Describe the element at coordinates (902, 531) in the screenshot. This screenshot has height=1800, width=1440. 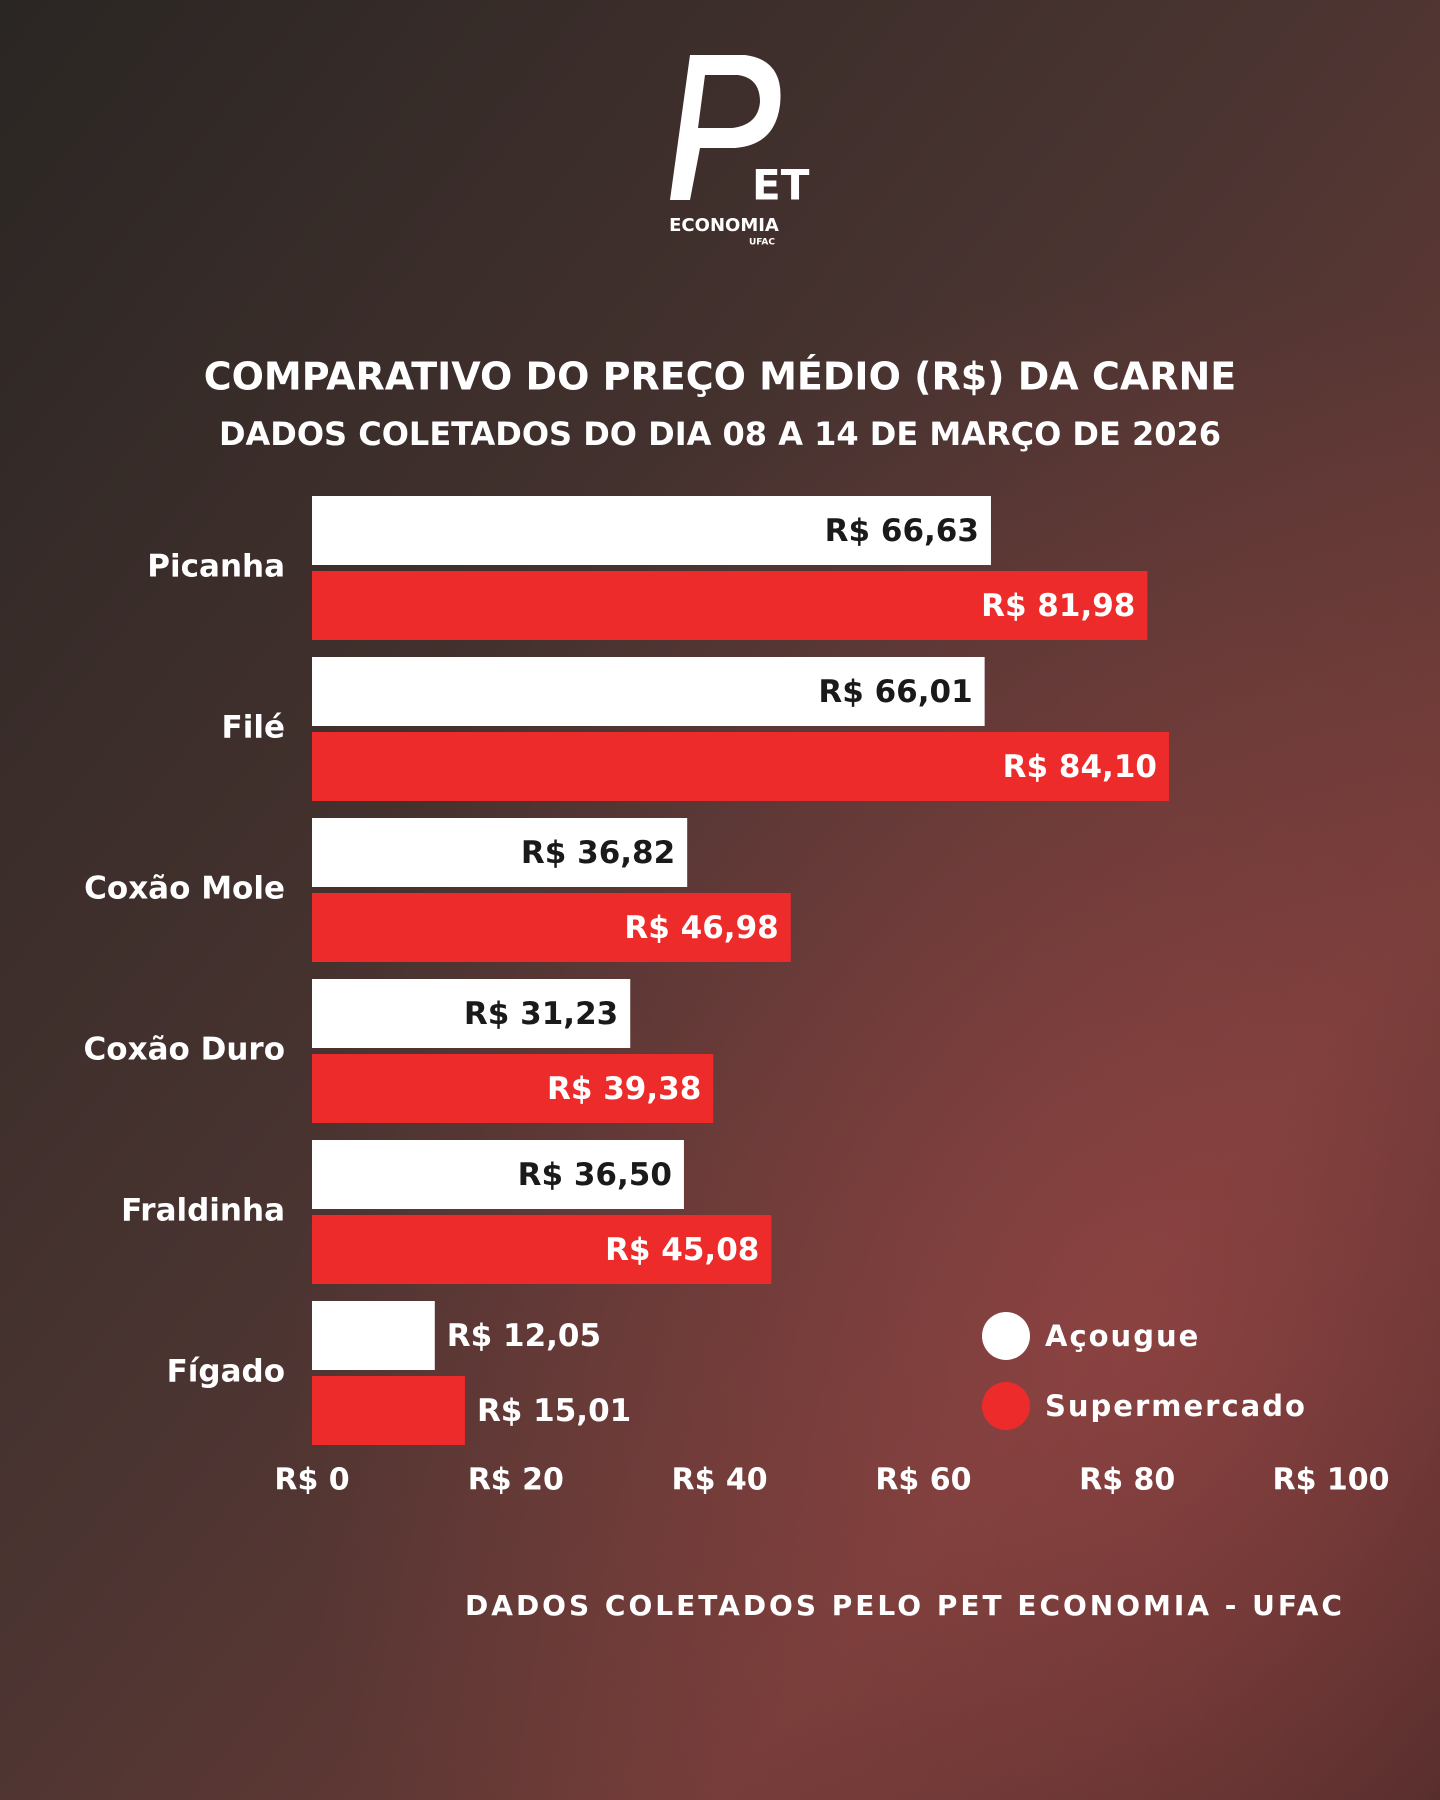
I see `value-label: R$ 66,63` at that location.